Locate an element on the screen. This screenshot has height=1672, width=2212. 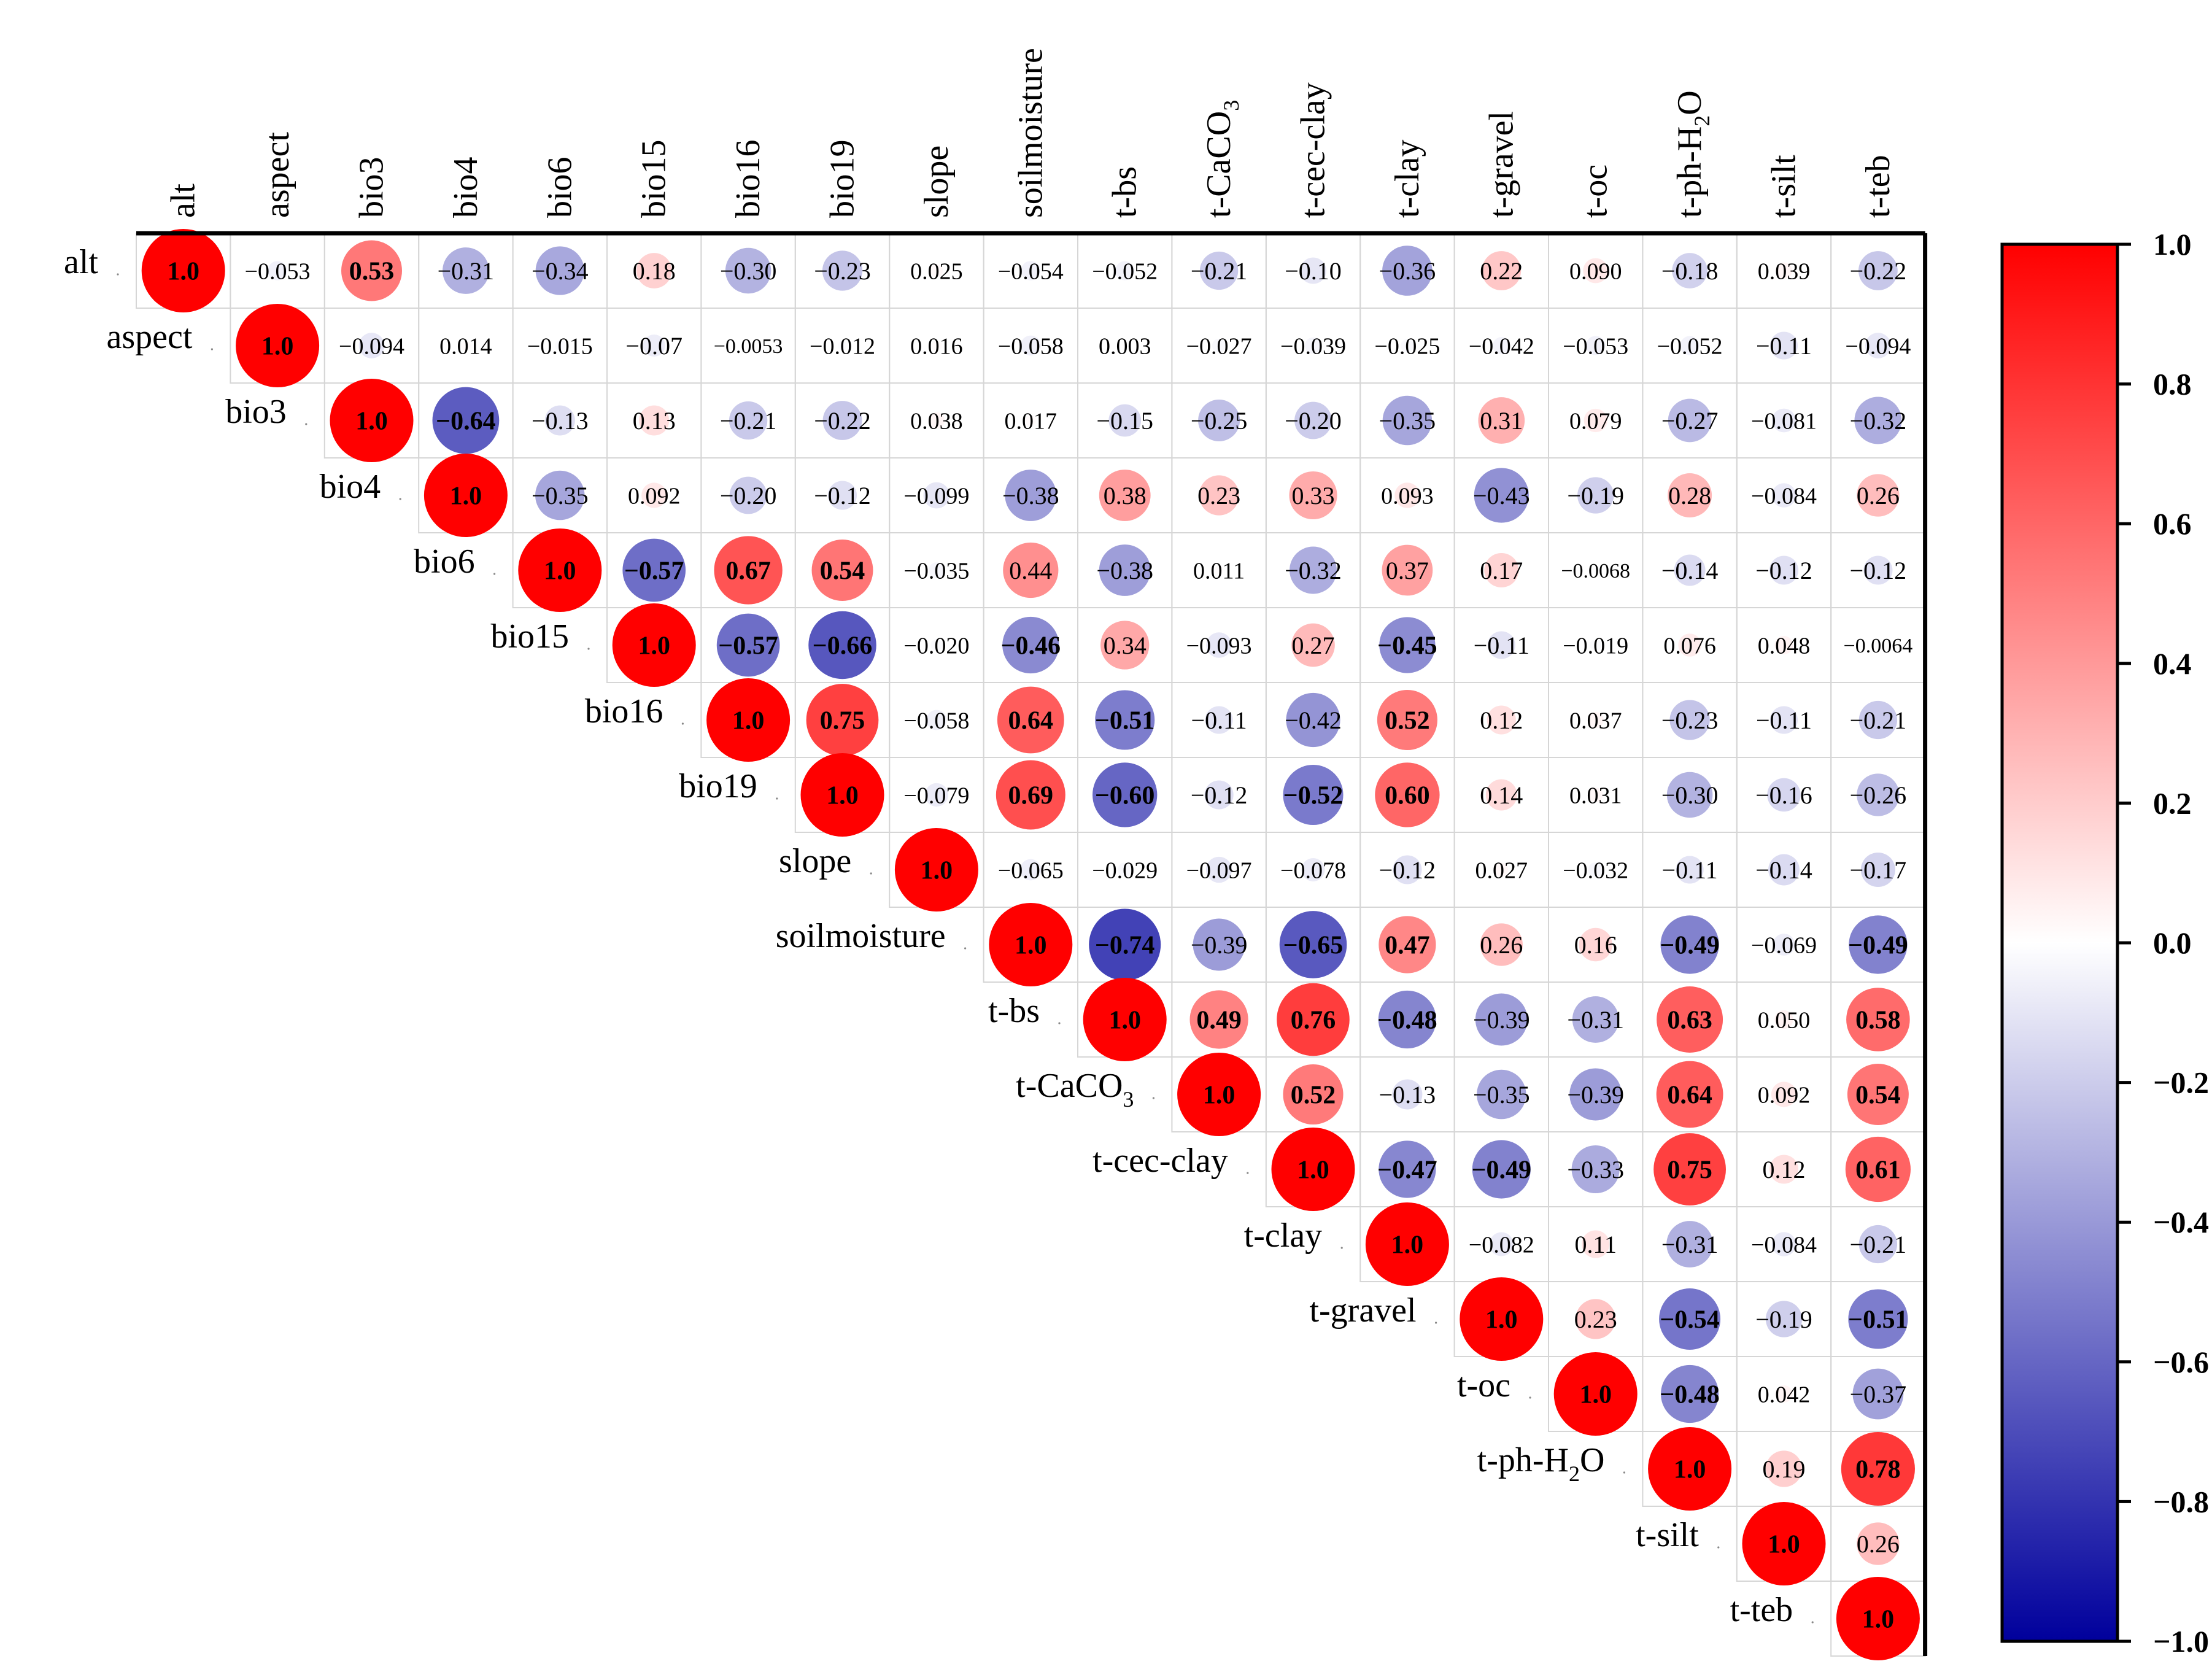
corr-circle-bio6-bio19 is located at coordinates (842, 570).